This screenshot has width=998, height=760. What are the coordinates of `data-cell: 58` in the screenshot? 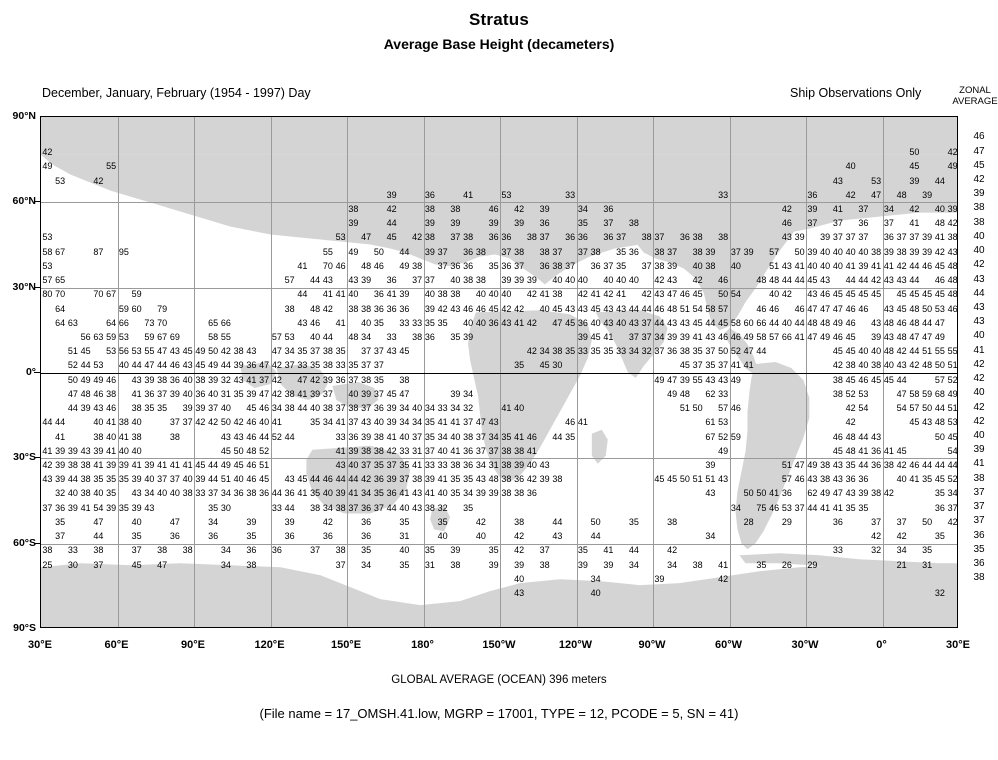 It's located at (761, 336).